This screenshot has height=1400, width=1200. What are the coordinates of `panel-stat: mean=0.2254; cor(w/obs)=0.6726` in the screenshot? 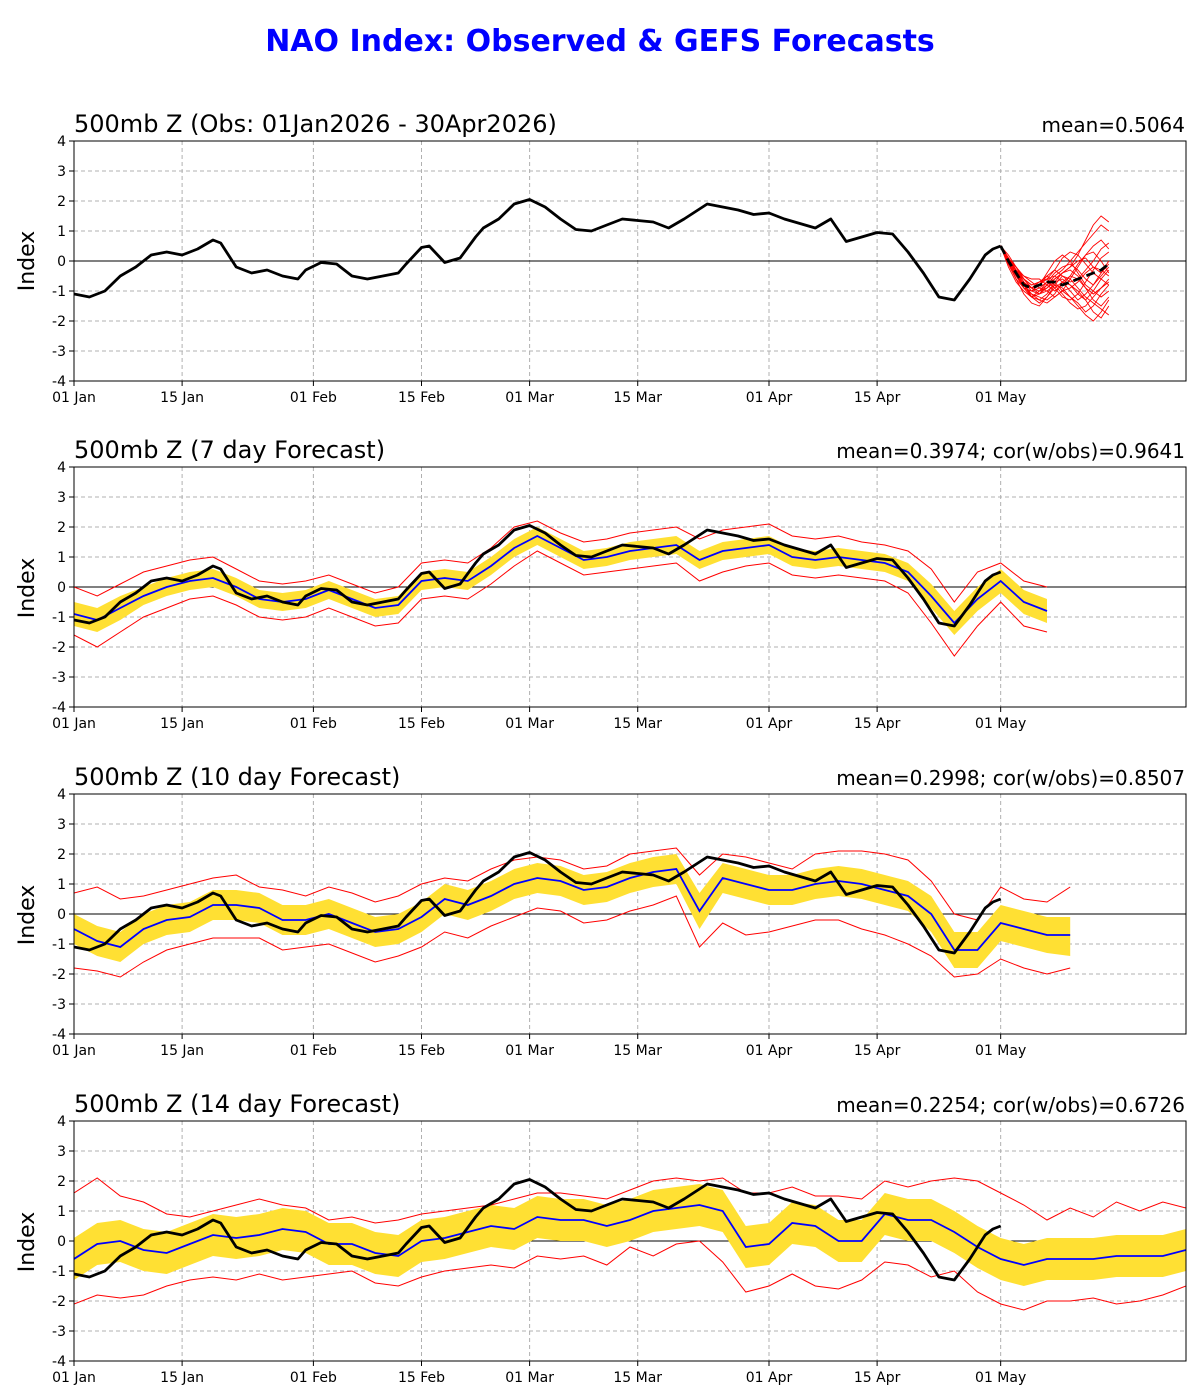 It's located at (1010, 1105).